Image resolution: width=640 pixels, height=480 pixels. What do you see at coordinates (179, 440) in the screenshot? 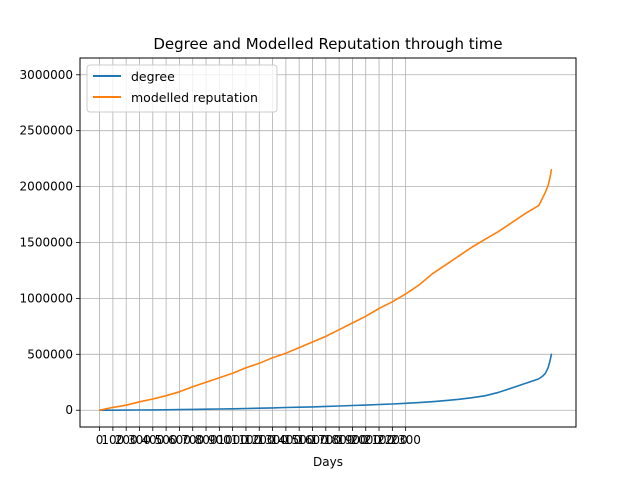
I see `x-tick-label: 600` at bounding box center [179, 440].